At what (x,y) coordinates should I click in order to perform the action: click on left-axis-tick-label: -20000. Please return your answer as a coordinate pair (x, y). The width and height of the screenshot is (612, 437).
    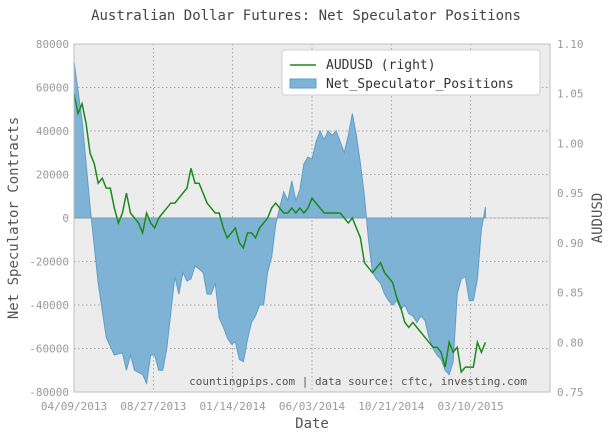
    Looking at the image, I should click on (49, 262).